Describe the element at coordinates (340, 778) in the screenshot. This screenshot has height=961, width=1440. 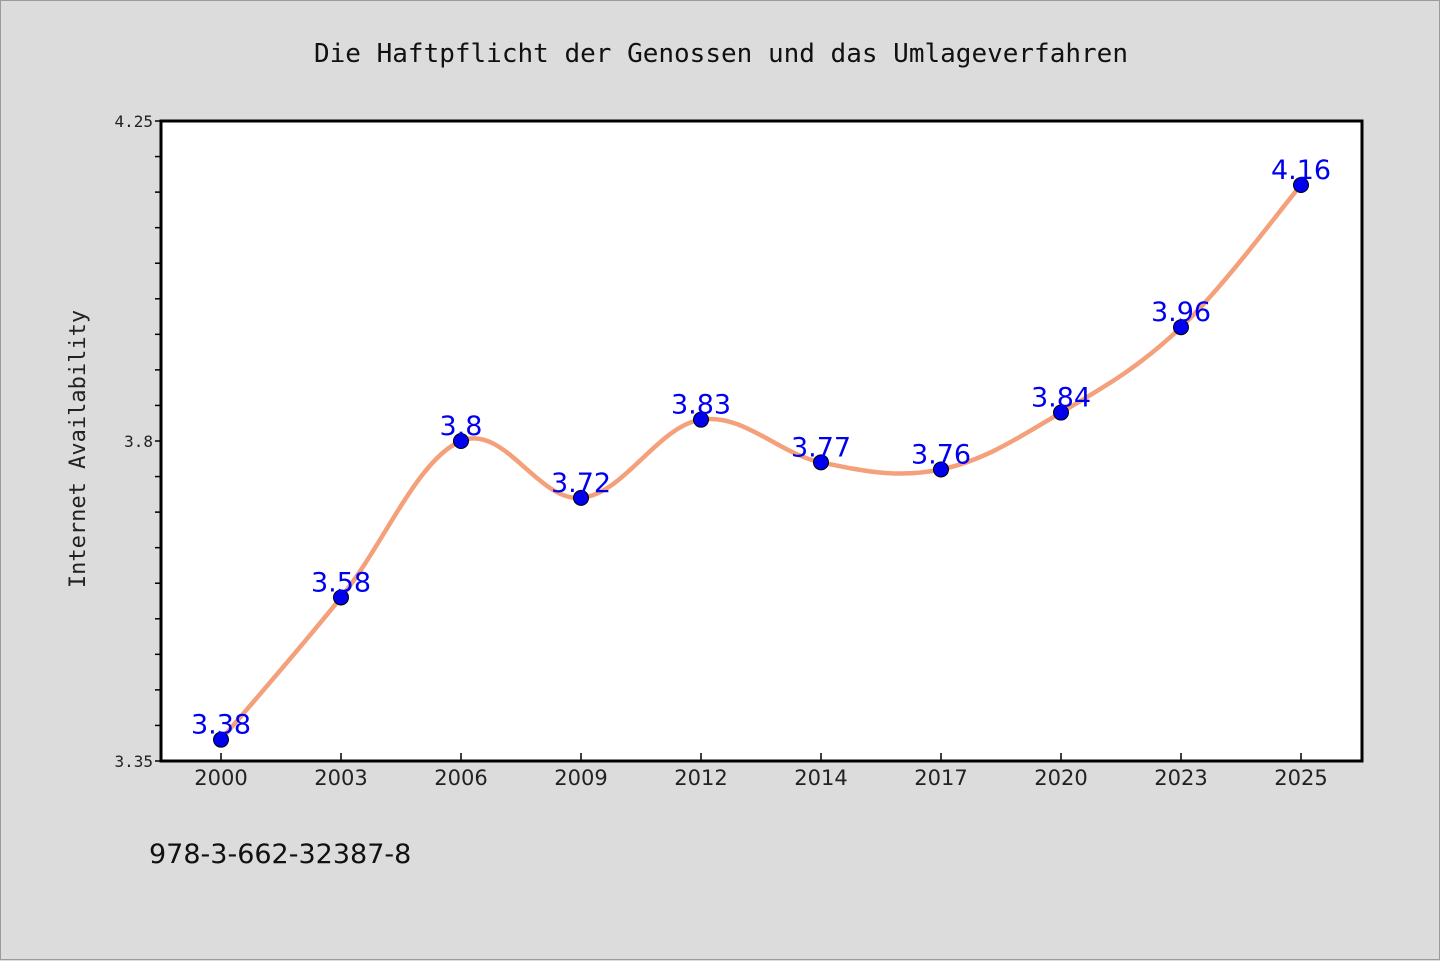
I see `x-tick-label: 2003` at that location.